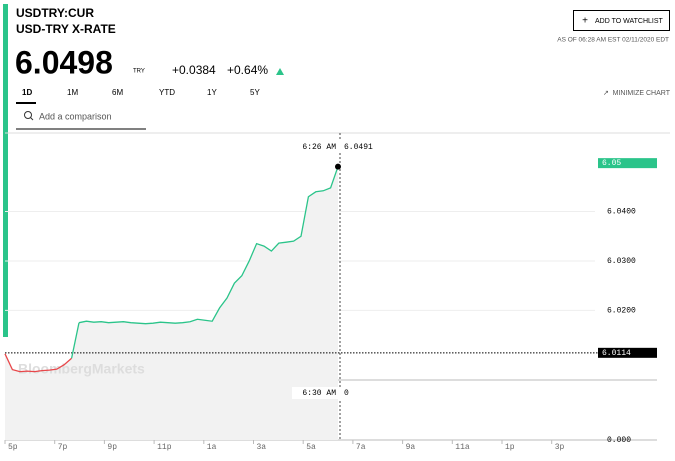 The height and width of the screenshot is (461, 675). I want to click on tab: YTD, so click(167, 92).